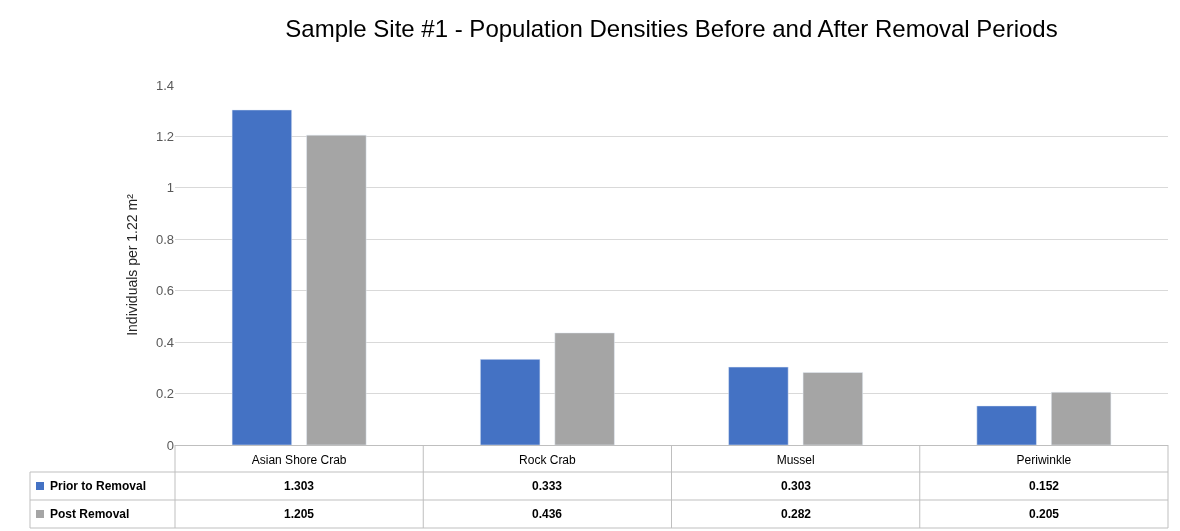  What do you see at coordinates (170, 188) in the screenshot?
I see `y-tick-label: 1` at bounding box center [170, 188].